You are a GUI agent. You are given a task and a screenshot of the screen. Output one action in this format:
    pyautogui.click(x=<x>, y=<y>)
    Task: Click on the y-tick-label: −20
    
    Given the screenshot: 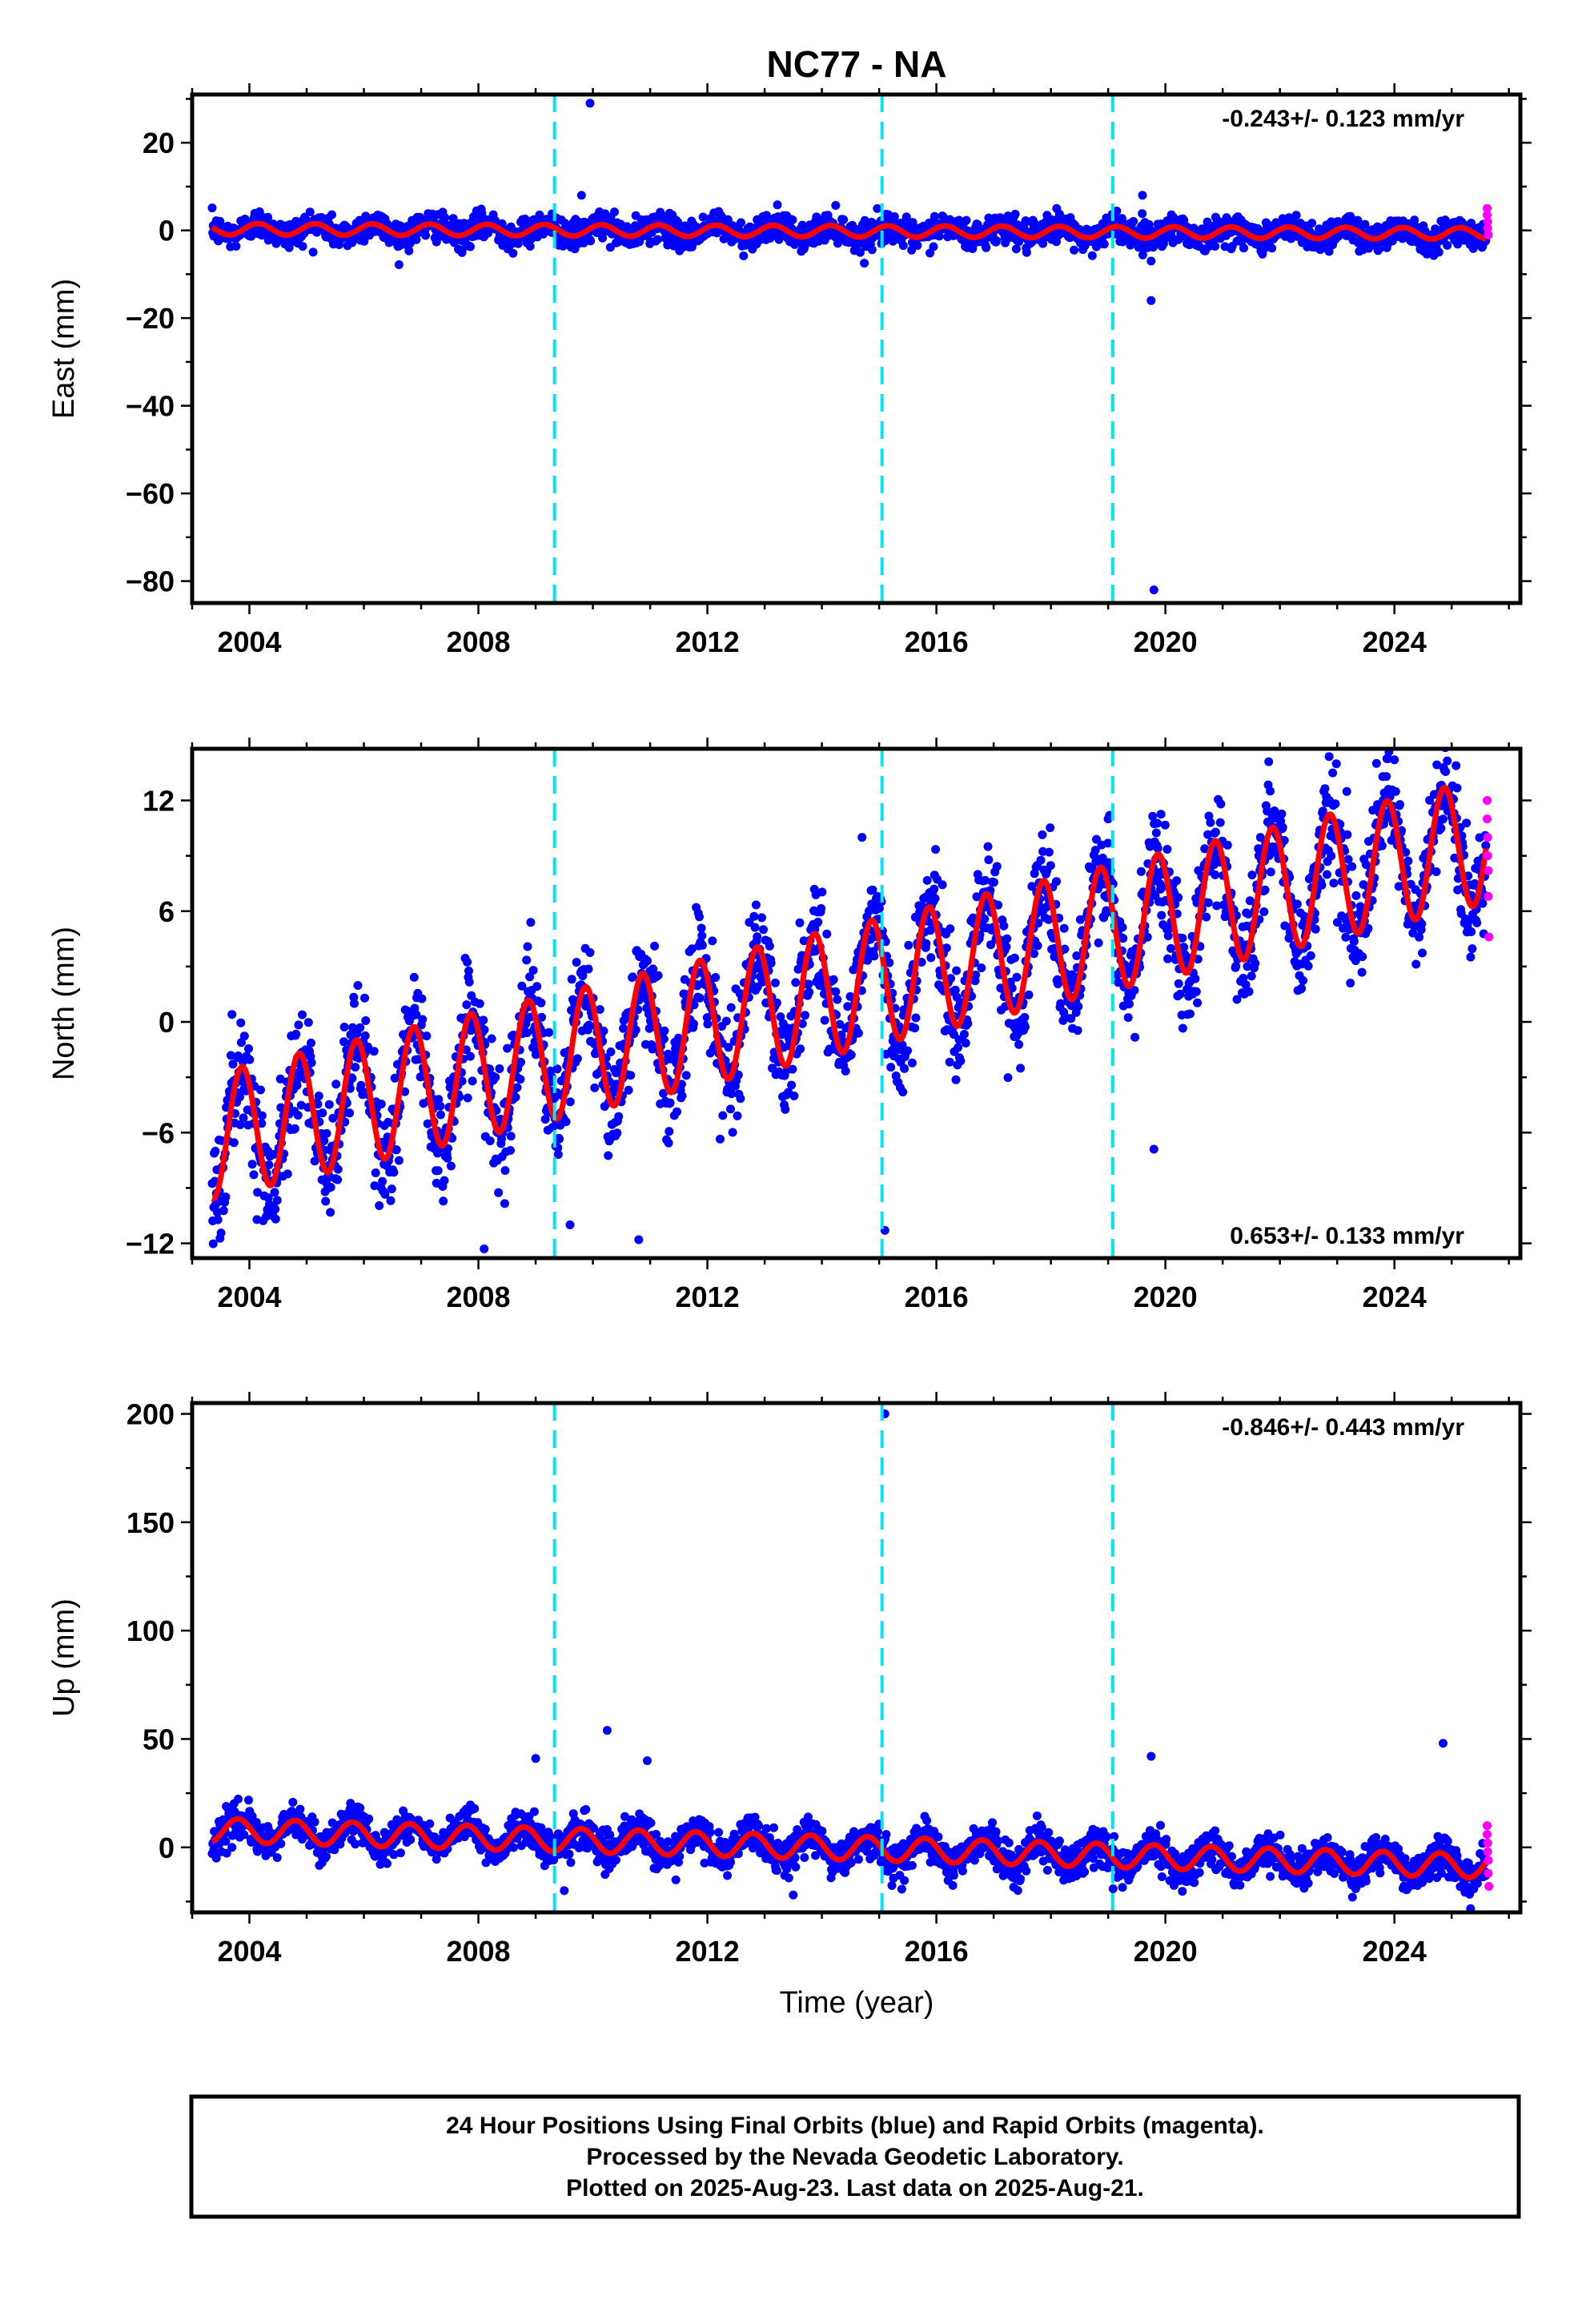 What is the action you would take?
    pyautogui.click(x=151, y=318)
    